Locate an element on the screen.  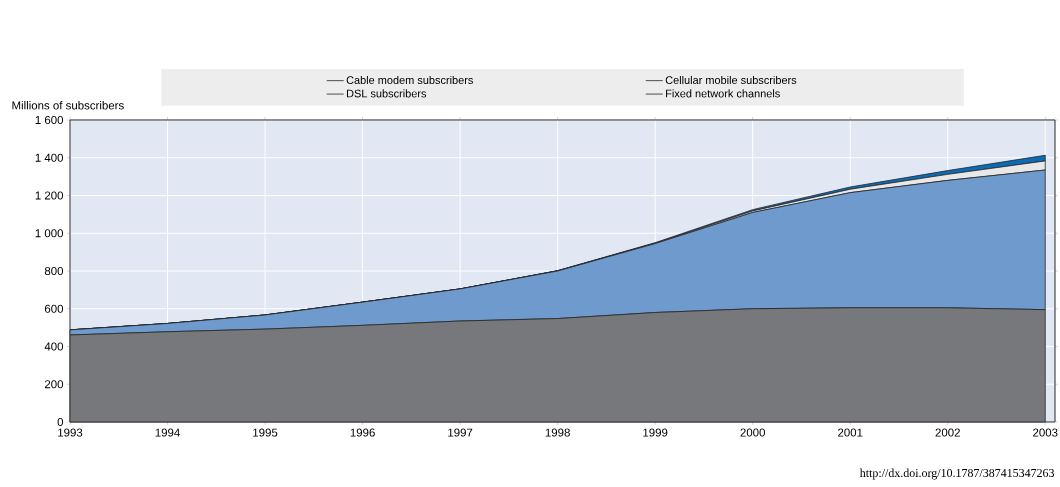
x-tick-label: 1994 is located at coordinates (167, 432).